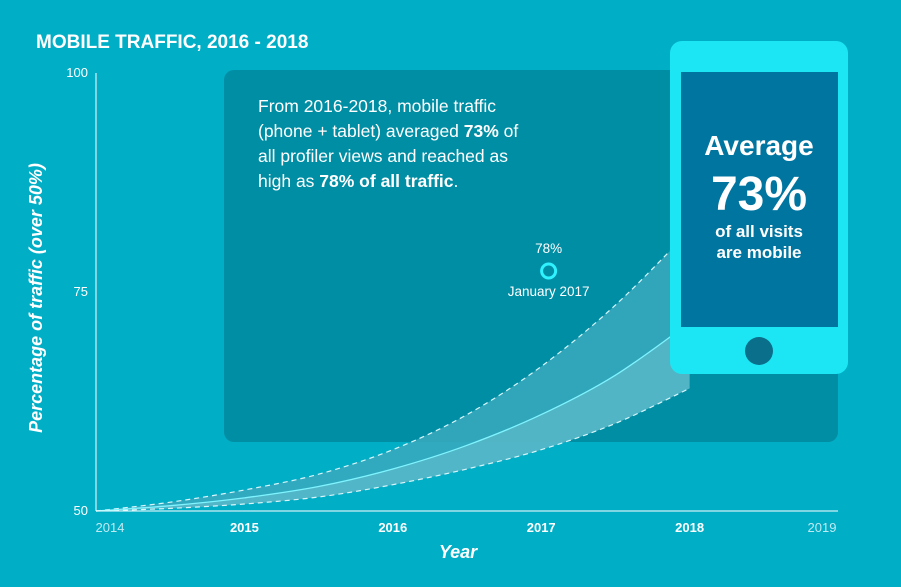 This screenshot has height=587, width=901. I want to click on highlight-point-group: 78% January 2017, so click(549, 270).